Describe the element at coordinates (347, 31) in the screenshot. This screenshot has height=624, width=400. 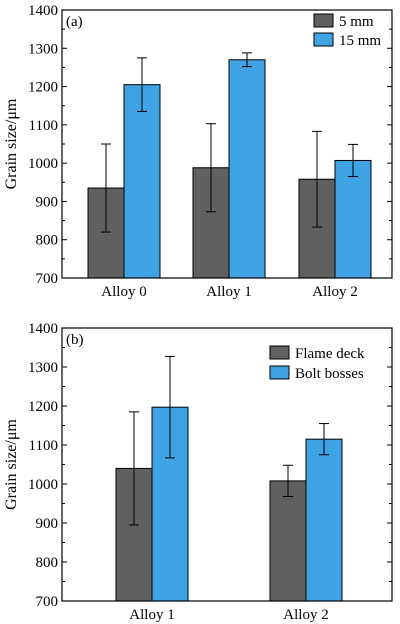
I see `legend: 5 mm 15 mm` at that location.